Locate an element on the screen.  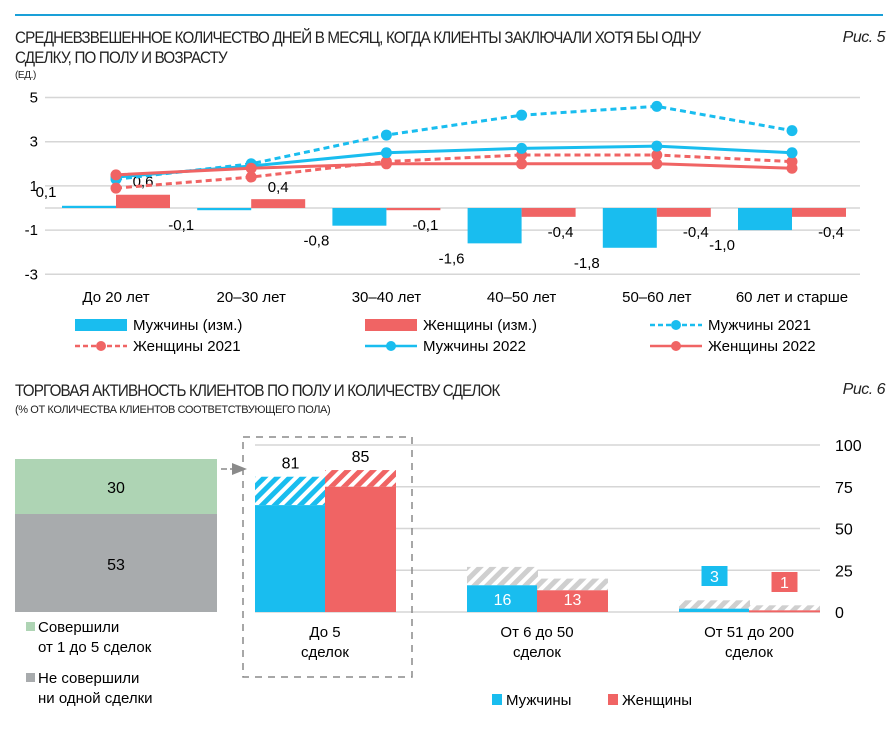
legend-label: Не совершили is located at coordinates (88, 678).